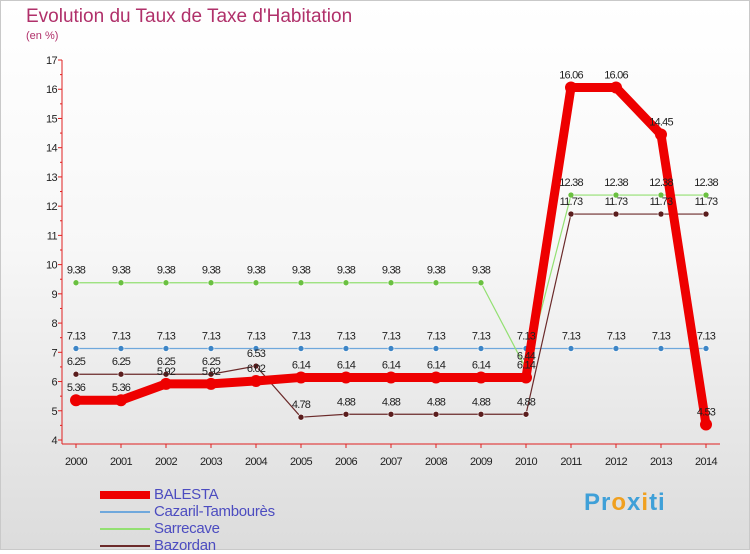 The width and height of the screenshot is (750, 554). What do you see at coordinates (706, 462) in the screenshot?
I see `x-tick-label: 2014` at bounding box center [706, 462].